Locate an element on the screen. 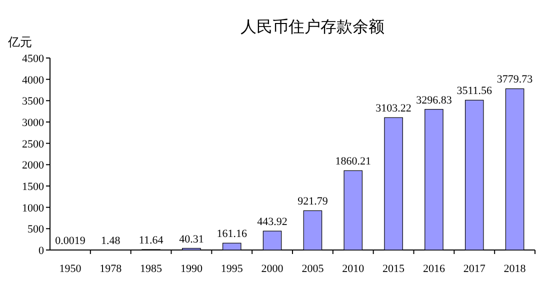 The height and width of the screenshot is (289, 553). y-tick-label: 0 is located at coordinates (41, 251).